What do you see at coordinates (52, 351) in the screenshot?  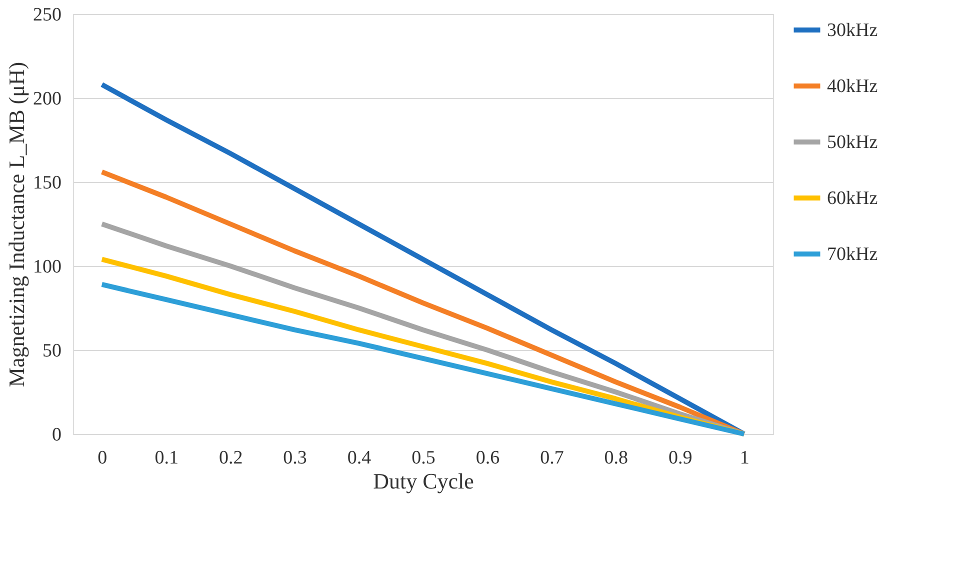 I see `y-tick-label: 50` at bounding box center [52, 351].